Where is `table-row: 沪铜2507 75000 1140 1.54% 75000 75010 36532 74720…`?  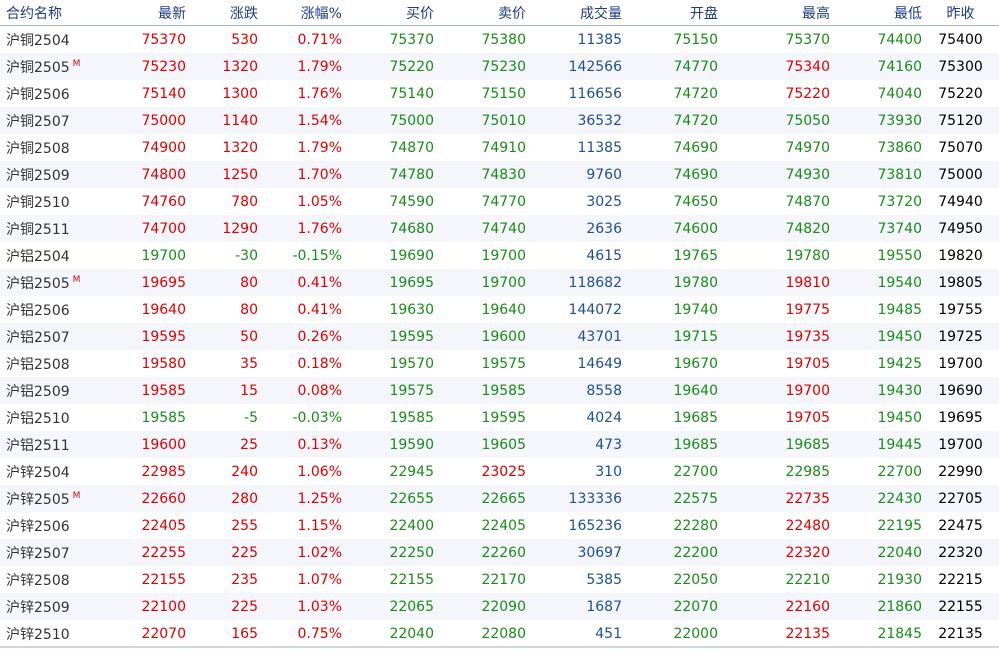
table-row: 沪铜2507 75000 1140 1.54% 75000 75010 36532 74720… is located at coordinates (499, 120).